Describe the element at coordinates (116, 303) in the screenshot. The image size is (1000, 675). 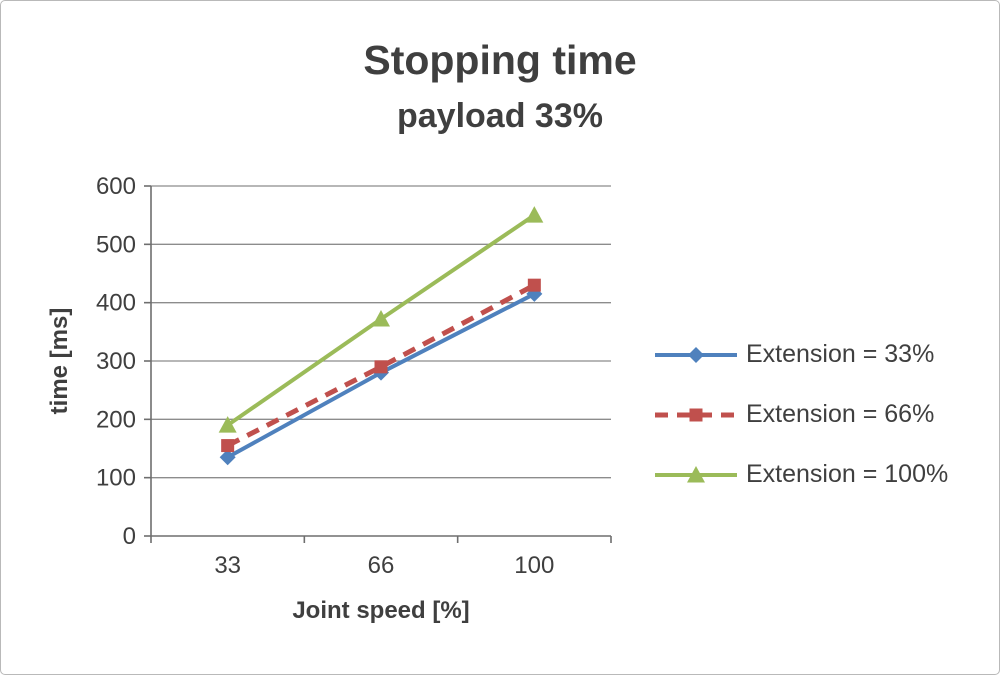
I see `y-tick-label: 400` at that location.